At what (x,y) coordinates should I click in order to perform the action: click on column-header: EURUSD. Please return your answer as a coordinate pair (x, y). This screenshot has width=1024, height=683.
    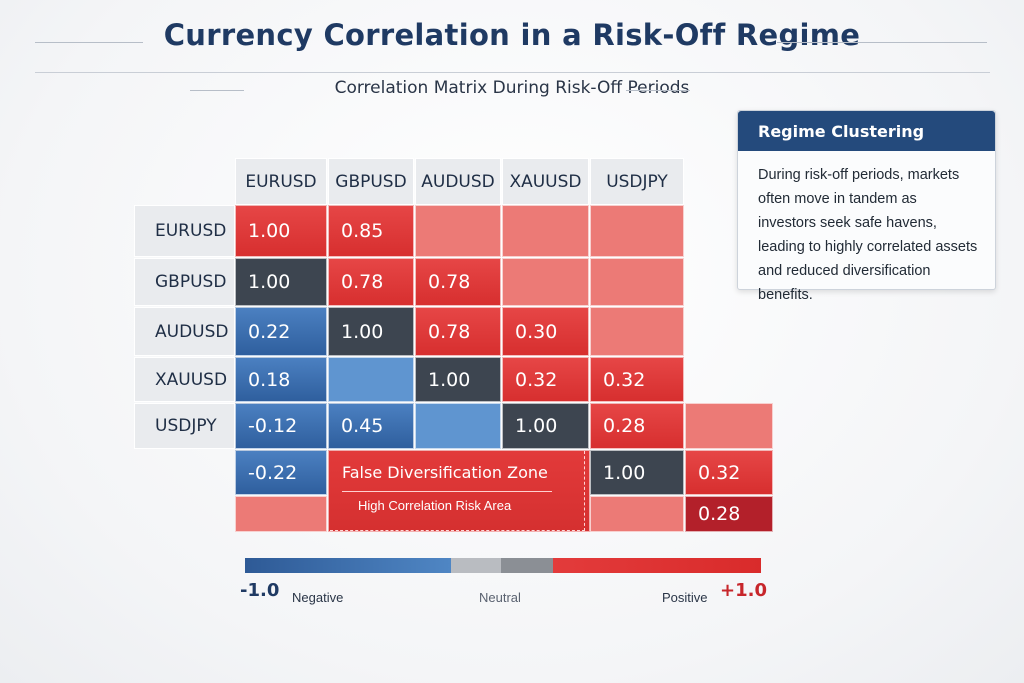
    Looking at the image, I should click on (281, 181).